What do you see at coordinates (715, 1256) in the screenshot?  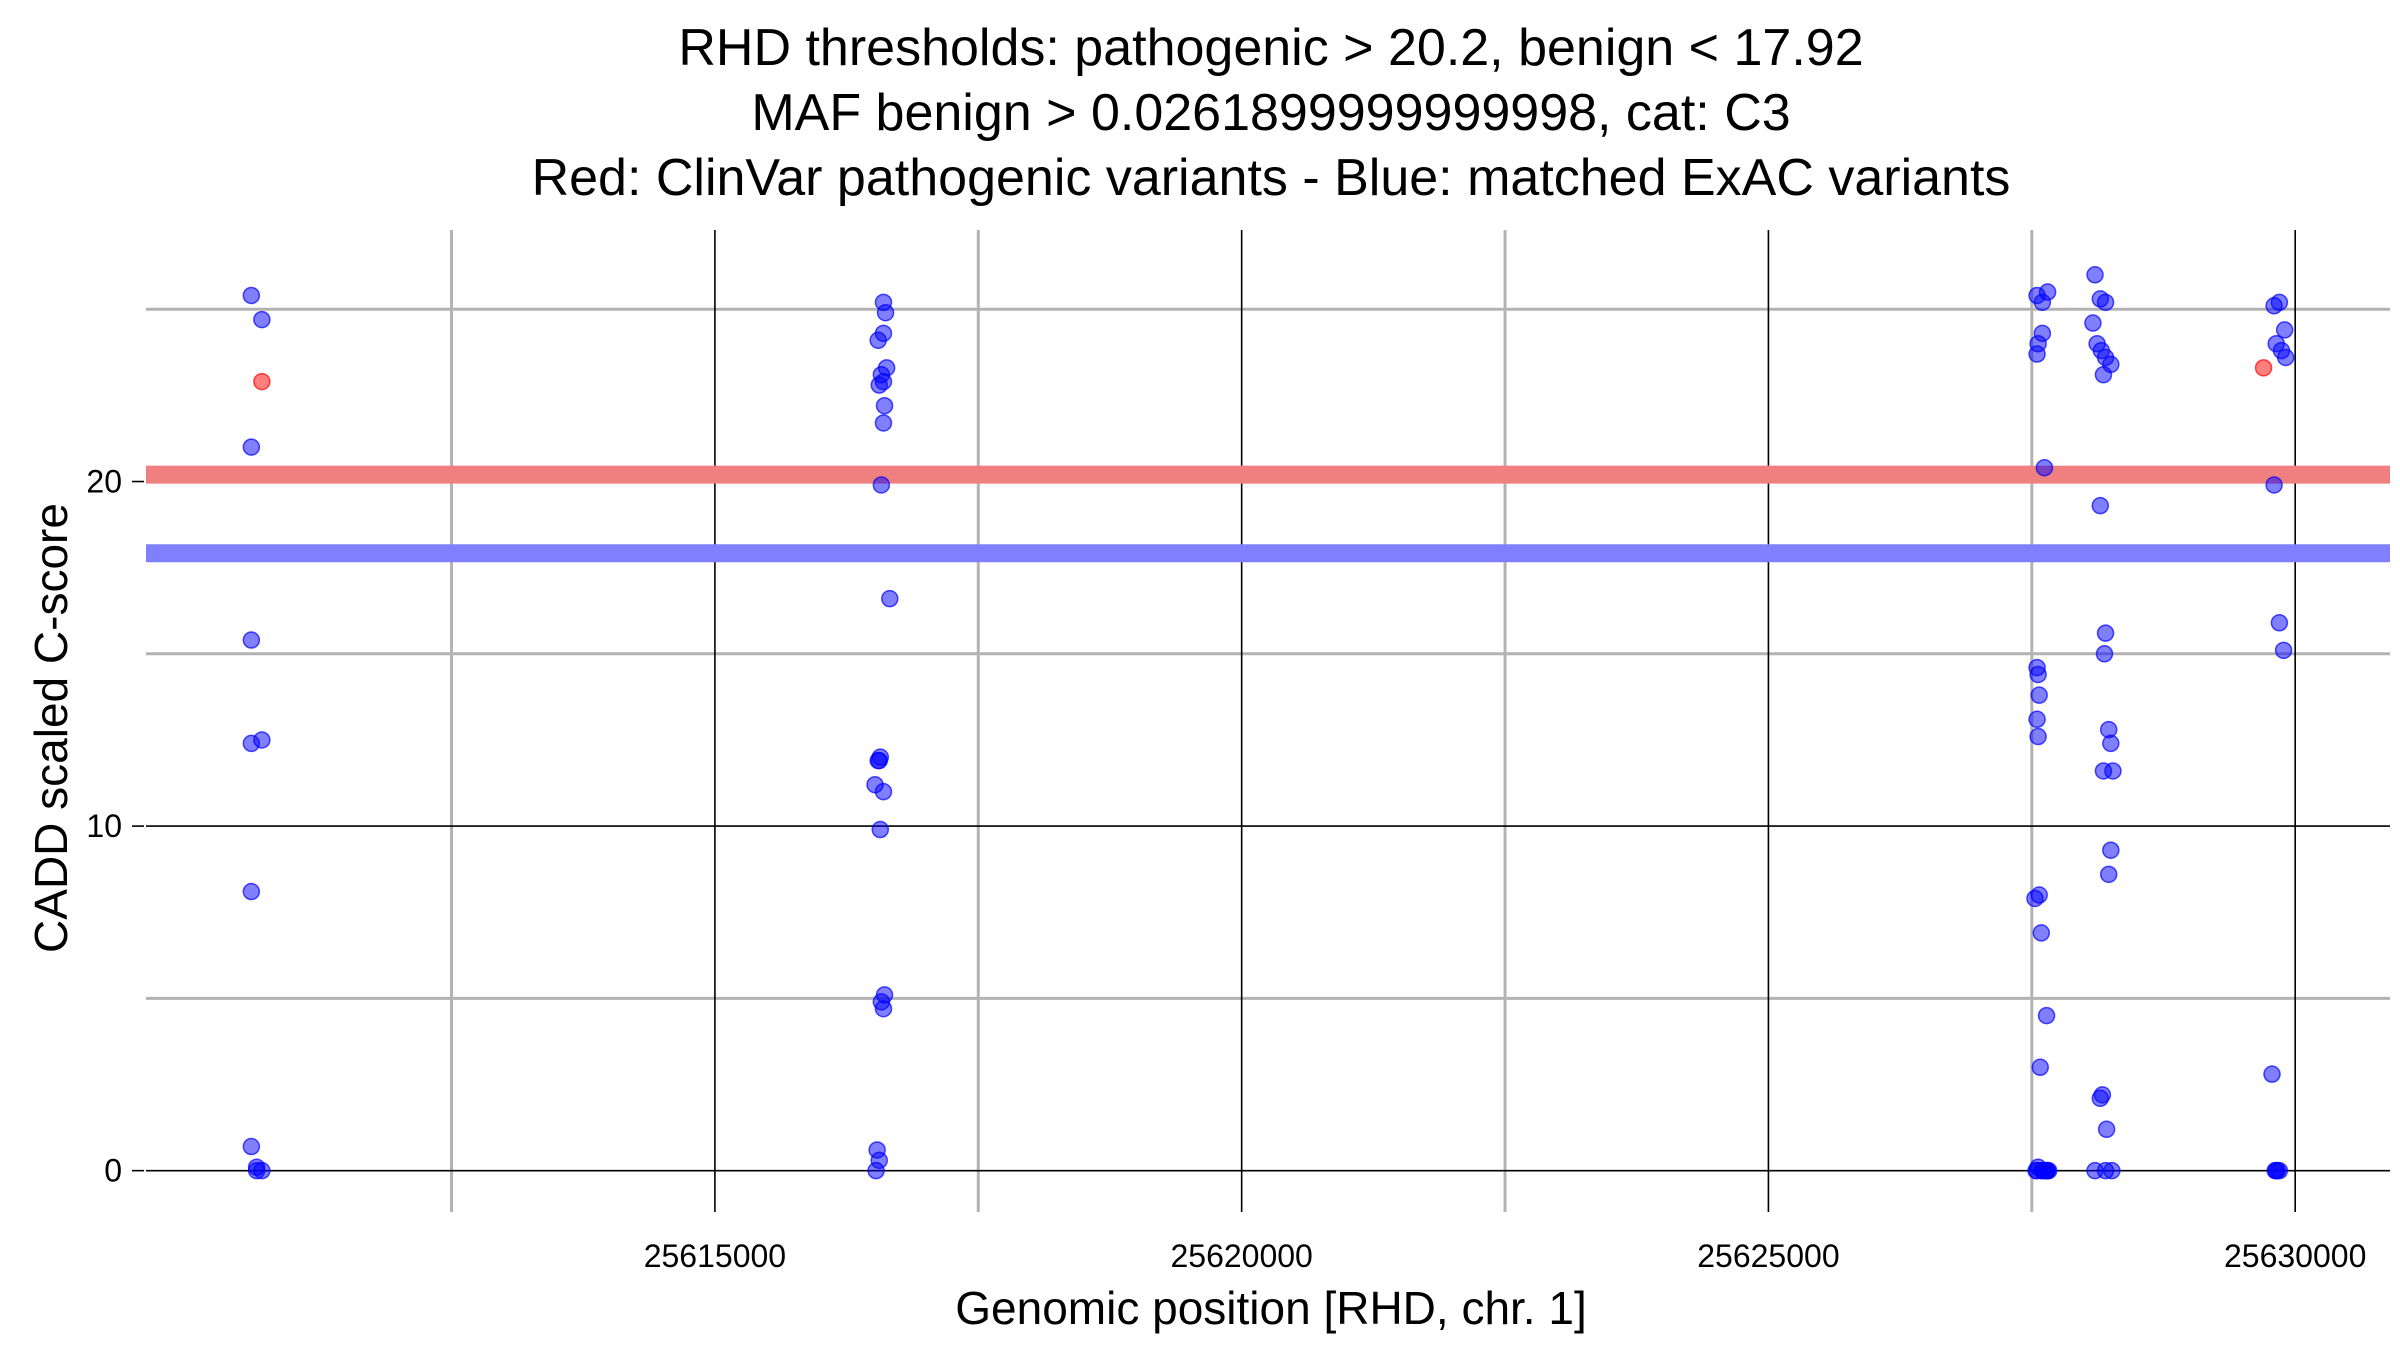 I see `x-tick-label-25615000: 25615000` at bounding box center [715, 1256].